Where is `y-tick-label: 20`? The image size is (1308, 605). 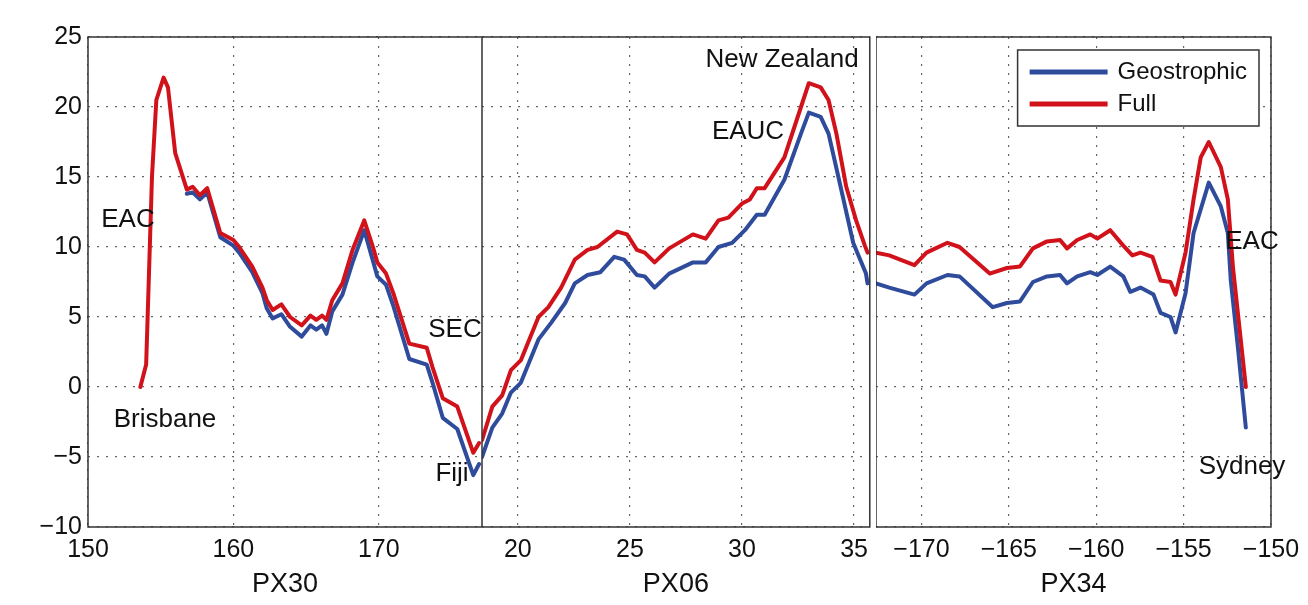 y-tick-label: 20 is located at coordinates (68, 104).